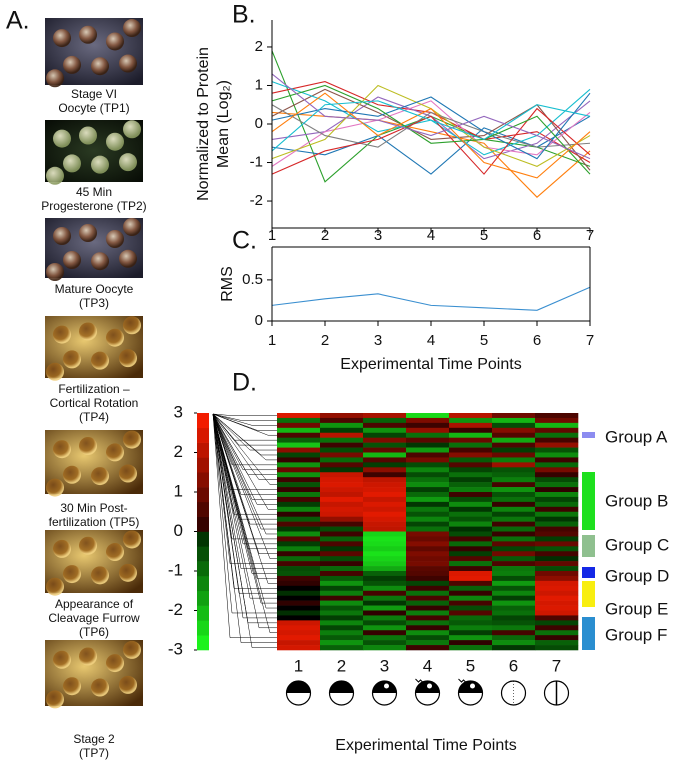 Image resolution: width=685 pixels, height=773 pixels. Describe the element at coordinates (636, 608) in the screenshot. I see `group-label: Group E` at that location.